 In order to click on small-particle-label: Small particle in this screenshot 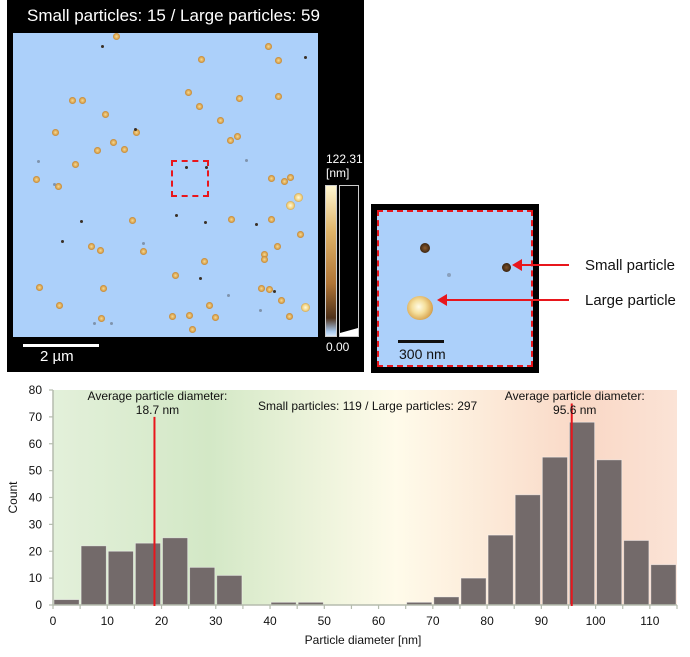, I will do `click(630, 265)`.